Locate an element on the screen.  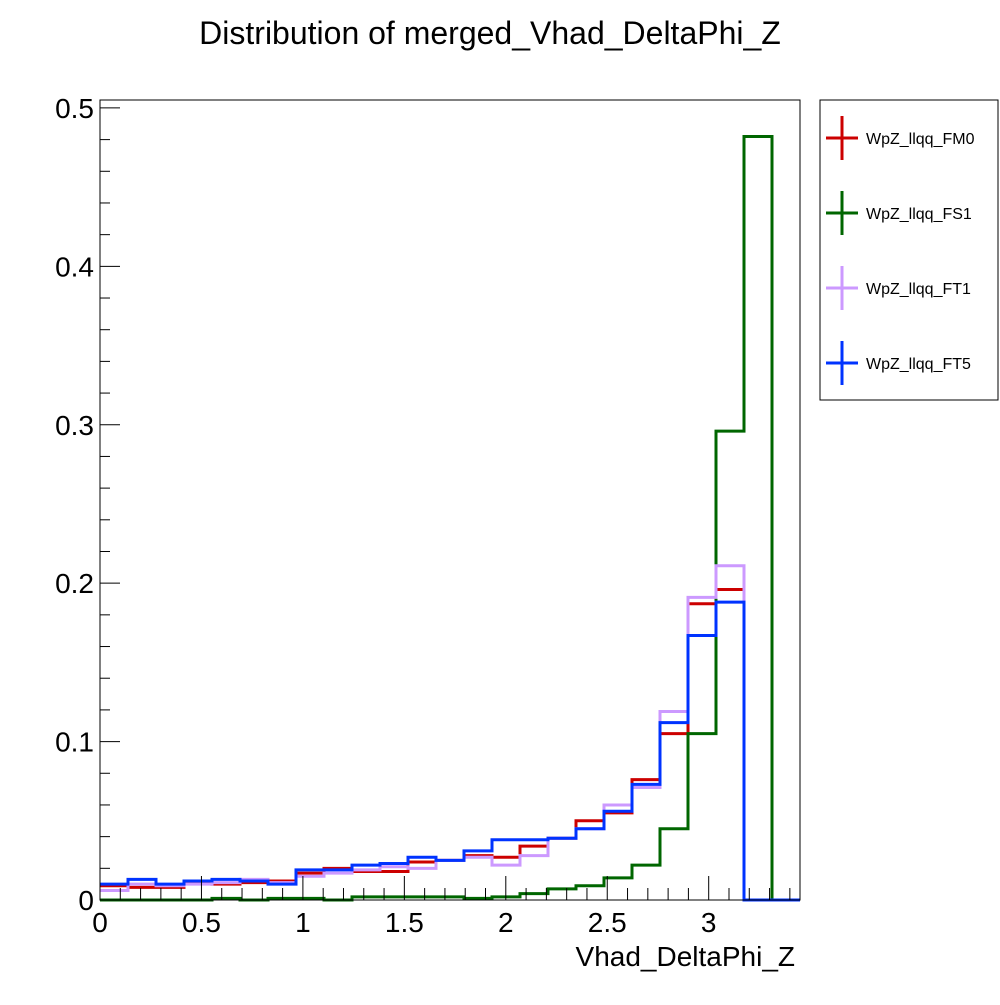
x-tick-label: 1 is located at coordinates (303, 922).